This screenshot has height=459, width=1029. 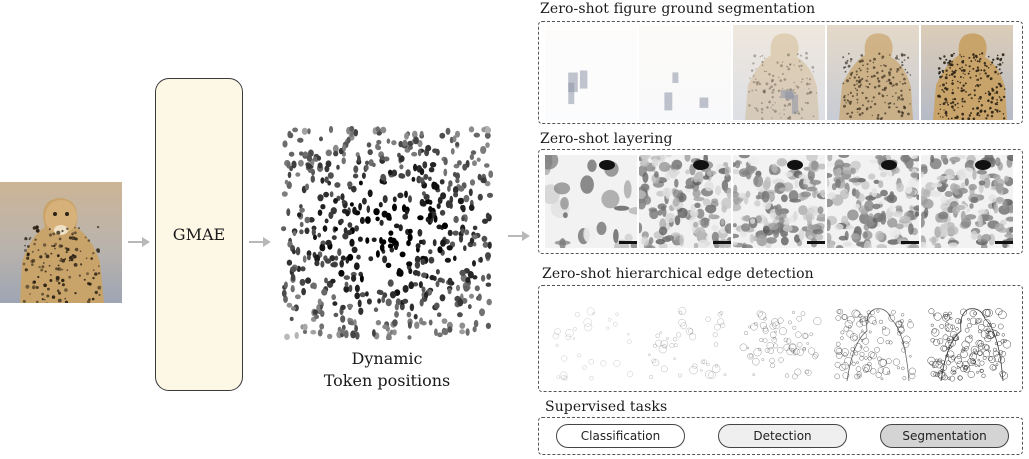 I want to click on layering-box, so click(x=780, y=201).